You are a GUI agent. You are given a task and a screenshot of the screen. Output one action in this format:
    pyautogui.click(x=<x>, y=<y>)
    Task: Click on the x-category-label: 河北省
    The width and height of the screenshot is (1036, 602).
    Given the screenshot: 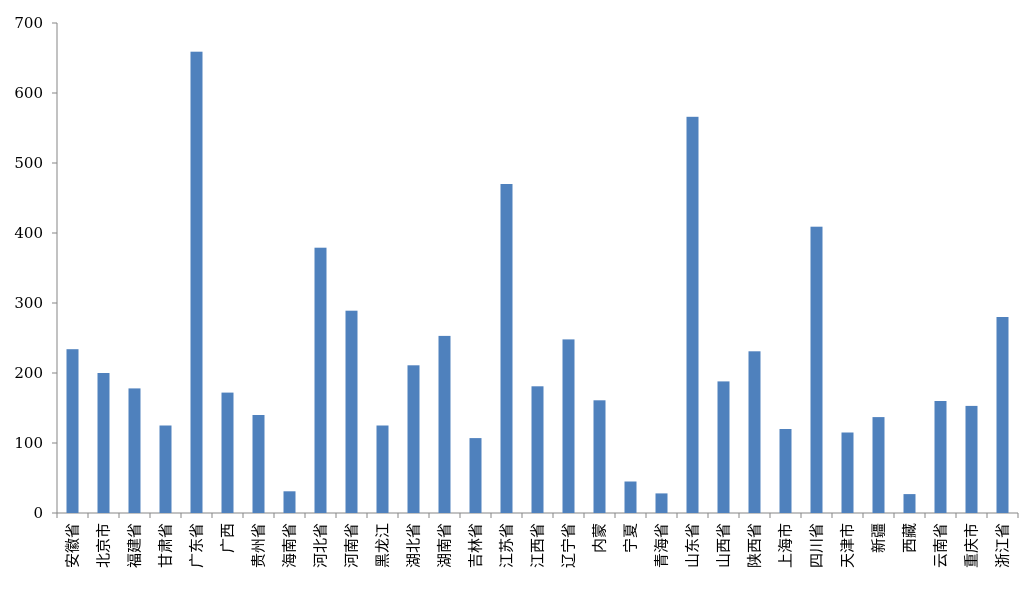 What is the action you would take?
    pyautogui.click(x=321, y=545)
    